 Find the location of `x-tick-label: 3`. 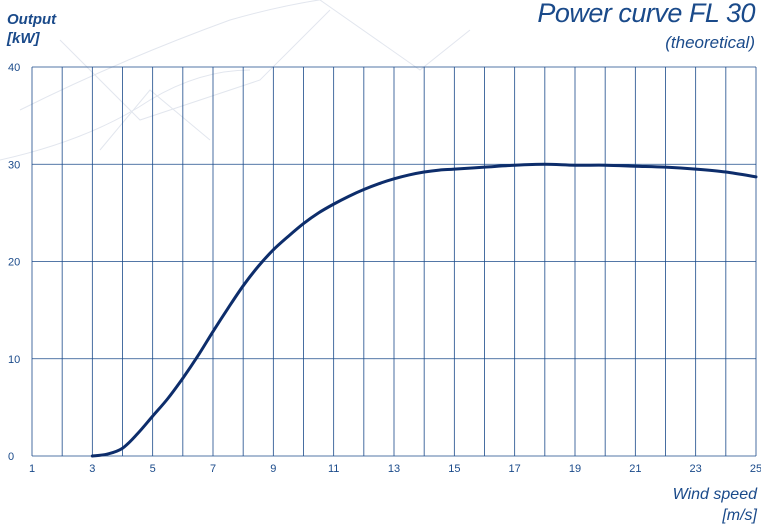

x-tick-label: 3 is located at coordinates (92, 469).